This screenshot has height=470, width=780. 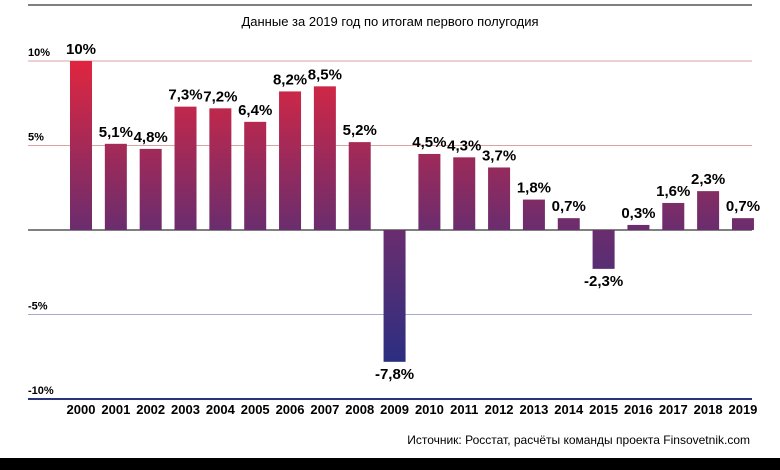 What do you see at coordinates (603, 249) in the screenshot?
I see `bar-2015` at bounding box center [603, 249].